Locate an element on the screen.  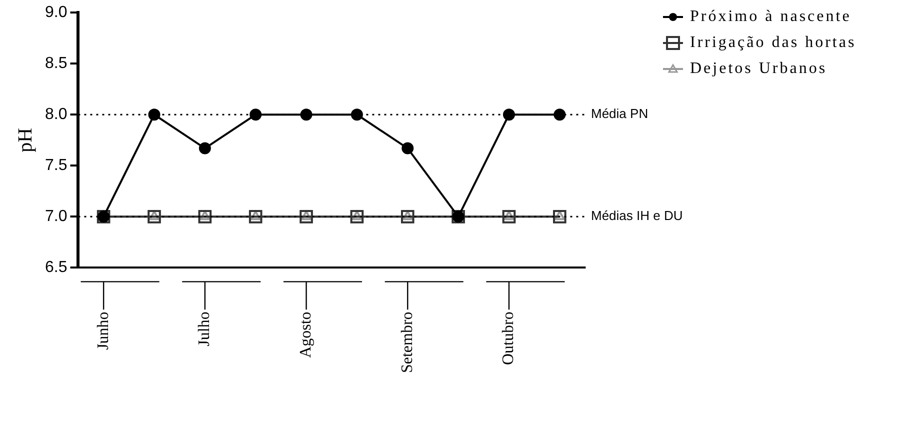
ref-line-label: Média PN is located at coordinates (619, 114).